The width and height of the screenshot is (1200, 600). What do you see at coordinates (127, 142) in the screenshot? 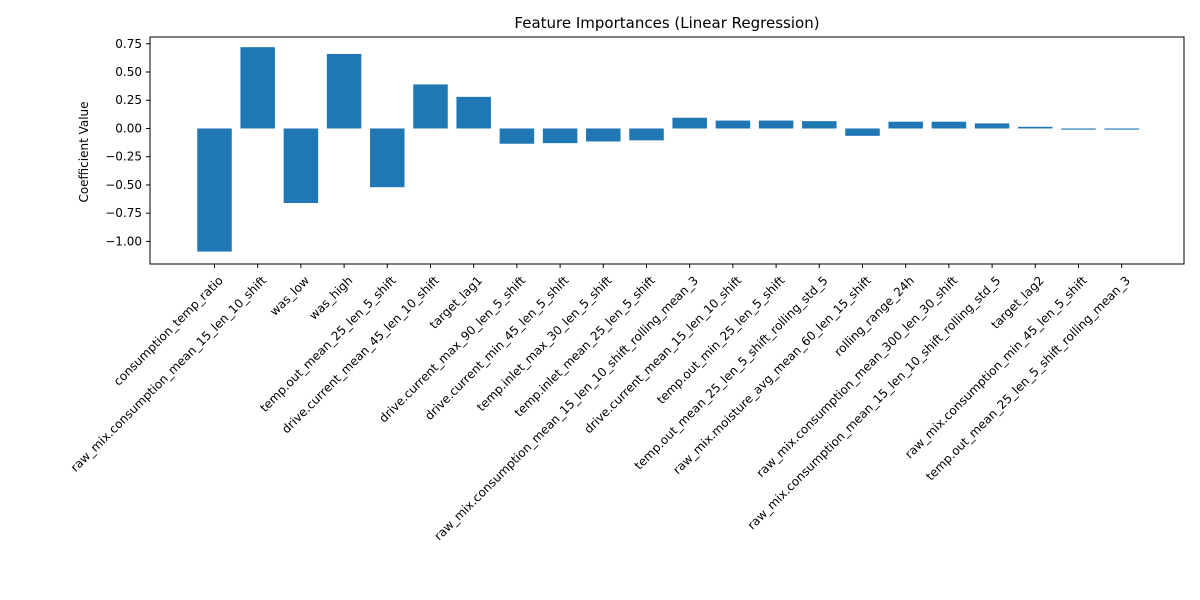
I see `y-axis: −1.00 −0.75 −0.50 −0.25 0.00 0.25 0.50 0.75` at bounding box center [127, 142].